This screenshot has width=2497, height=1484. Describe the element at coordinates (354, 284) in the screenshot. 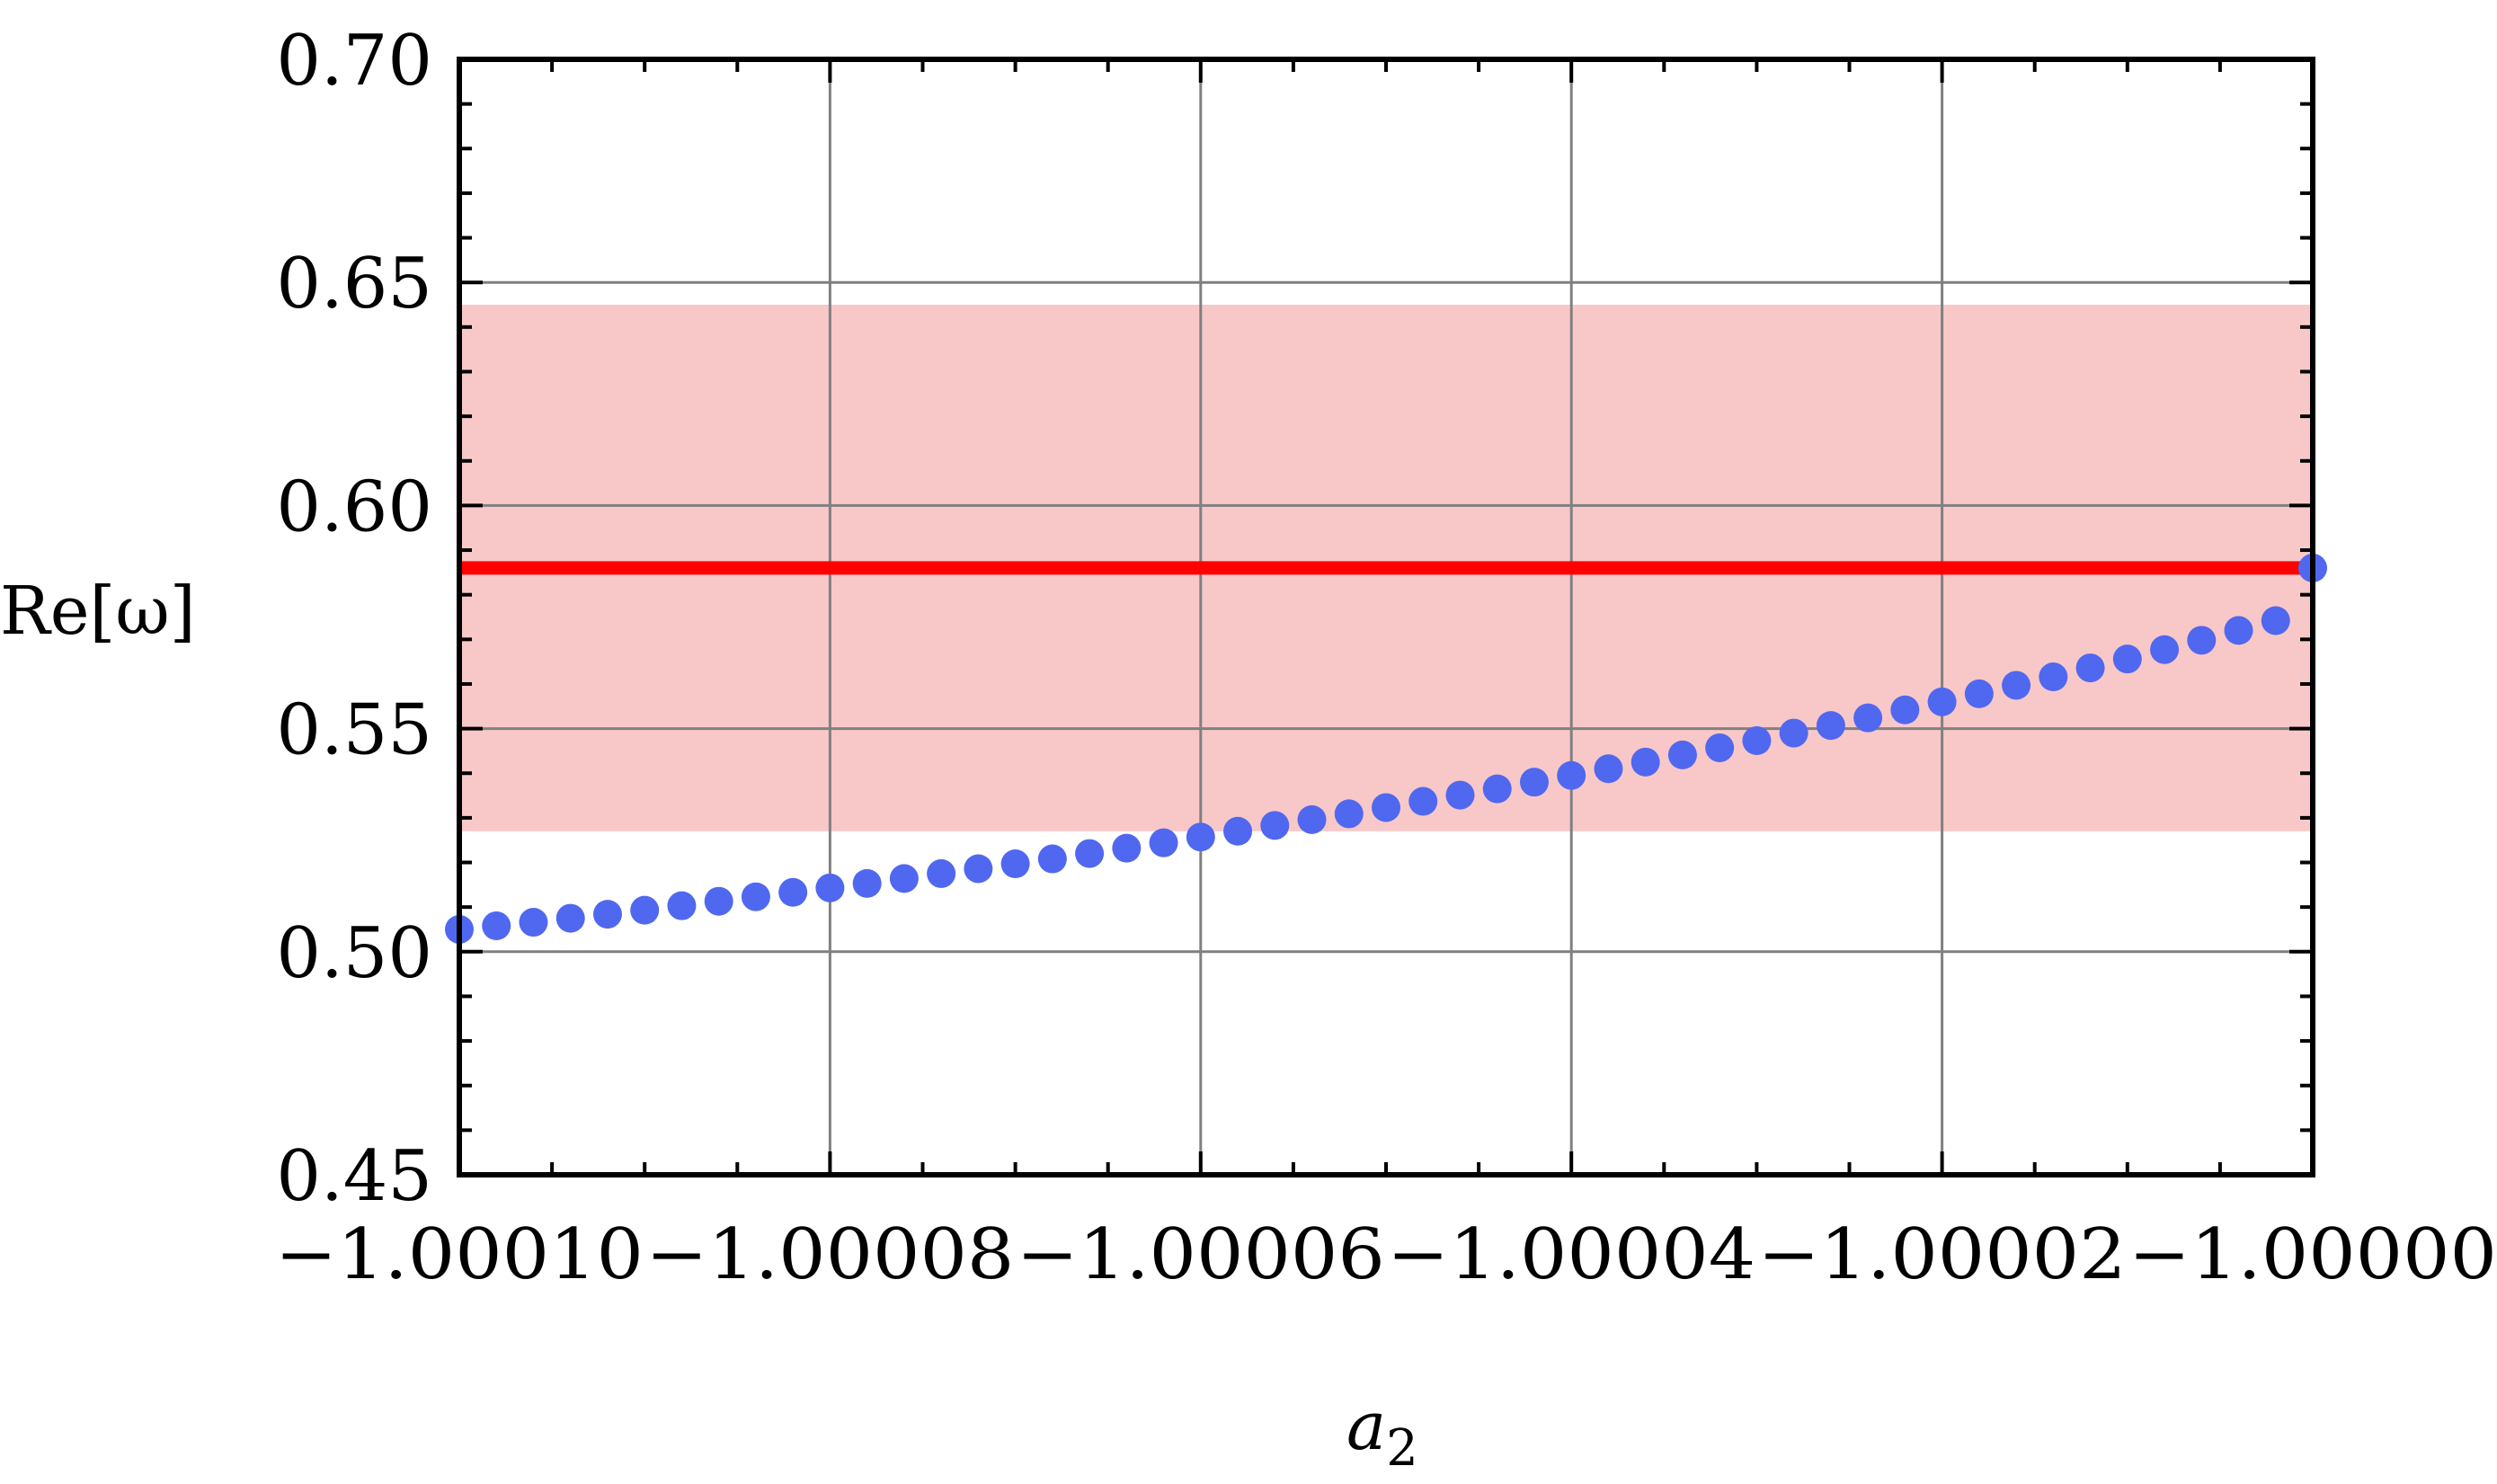

I see `y-tick-label: 0.65` at that location.